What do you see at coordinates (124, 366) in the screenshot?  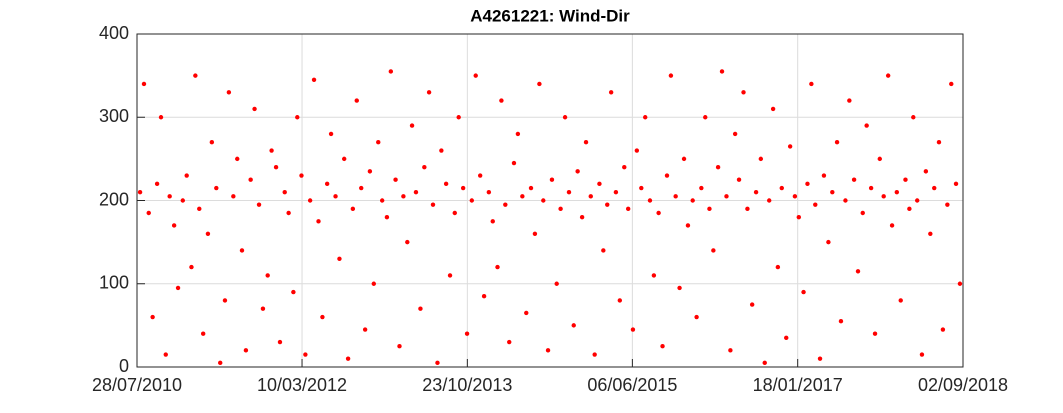 I see `y-tick-label: 0` at bounding box center [124, 366].